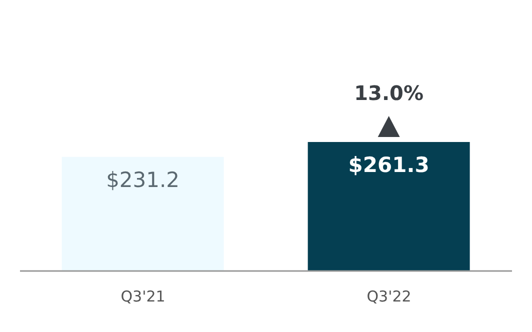  I want to click on x-tick-label: Q3'21, so click(143, 297).